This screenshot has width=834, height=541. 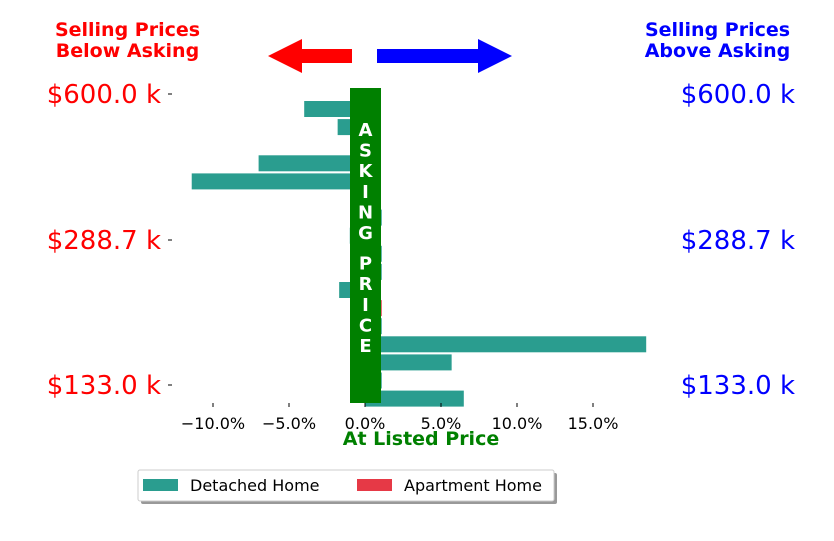 What do you see at coordinates (365, 325) in the screenshot?
I see `asking-price-letter-10: C` at bounding box center [365, 325].